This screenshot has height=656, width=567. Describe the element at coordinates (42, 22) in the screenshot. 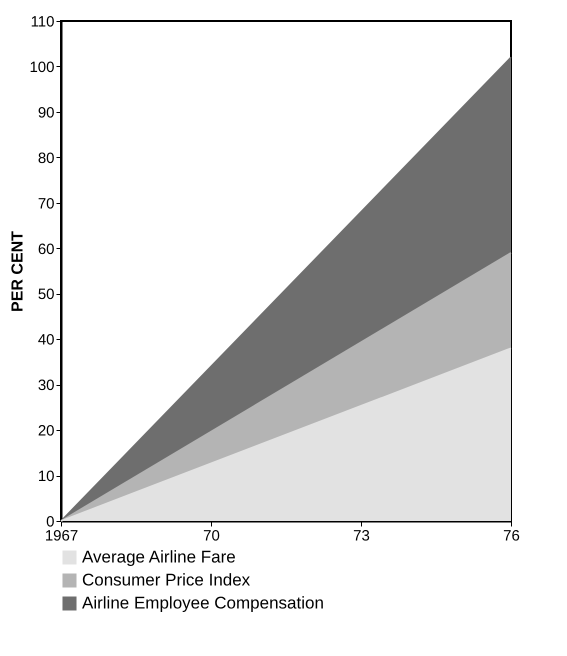

I see `y-tick-label: 110` at that location.